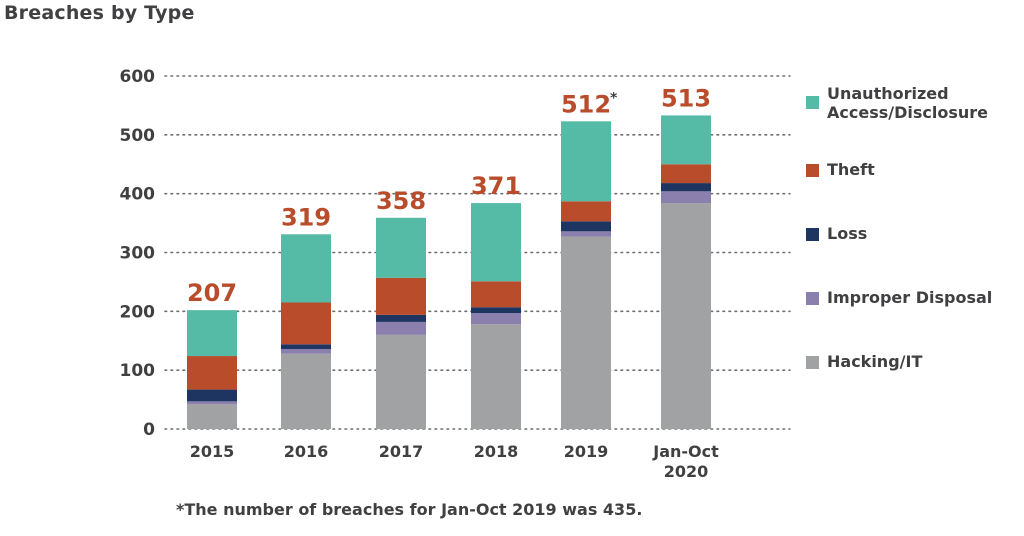 The height and width of the screenshot is (536, 1024). What do you see at coordinates (212, 451) in the screenshot?
I see `x-tick-label: 2015` at bounding box center [212, 451].